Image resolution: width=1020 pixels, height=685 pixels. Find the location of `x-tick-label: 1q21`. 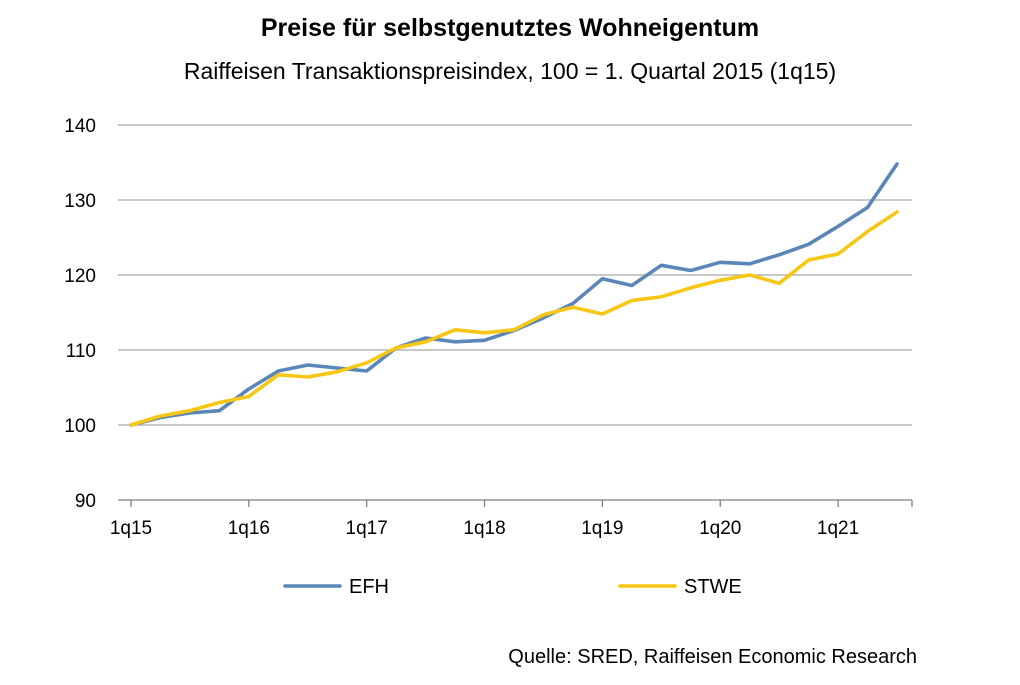

x-tick-label: 1q21 is located at coordinates (838, 528).